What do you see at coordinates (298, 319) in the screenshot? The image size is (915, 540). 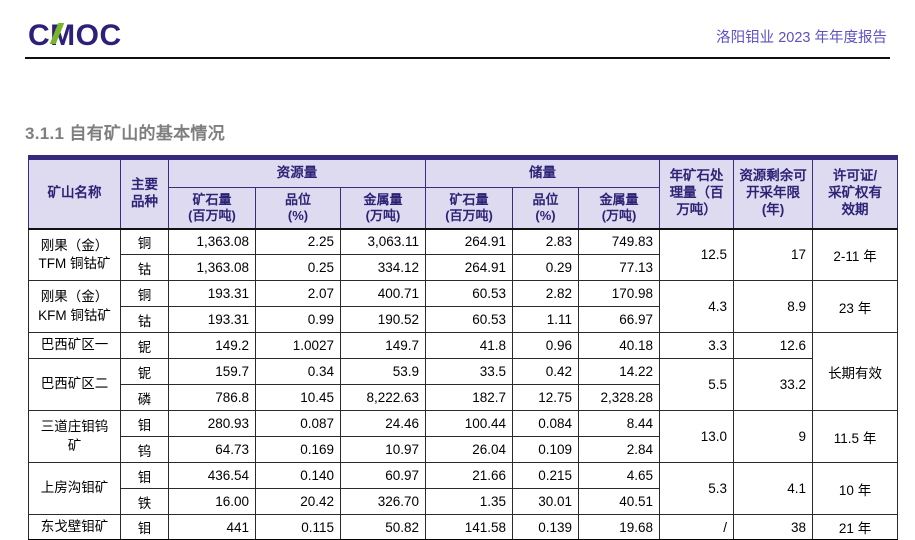 I see `value-cell: 0.99` at bounding box center [298, 319].